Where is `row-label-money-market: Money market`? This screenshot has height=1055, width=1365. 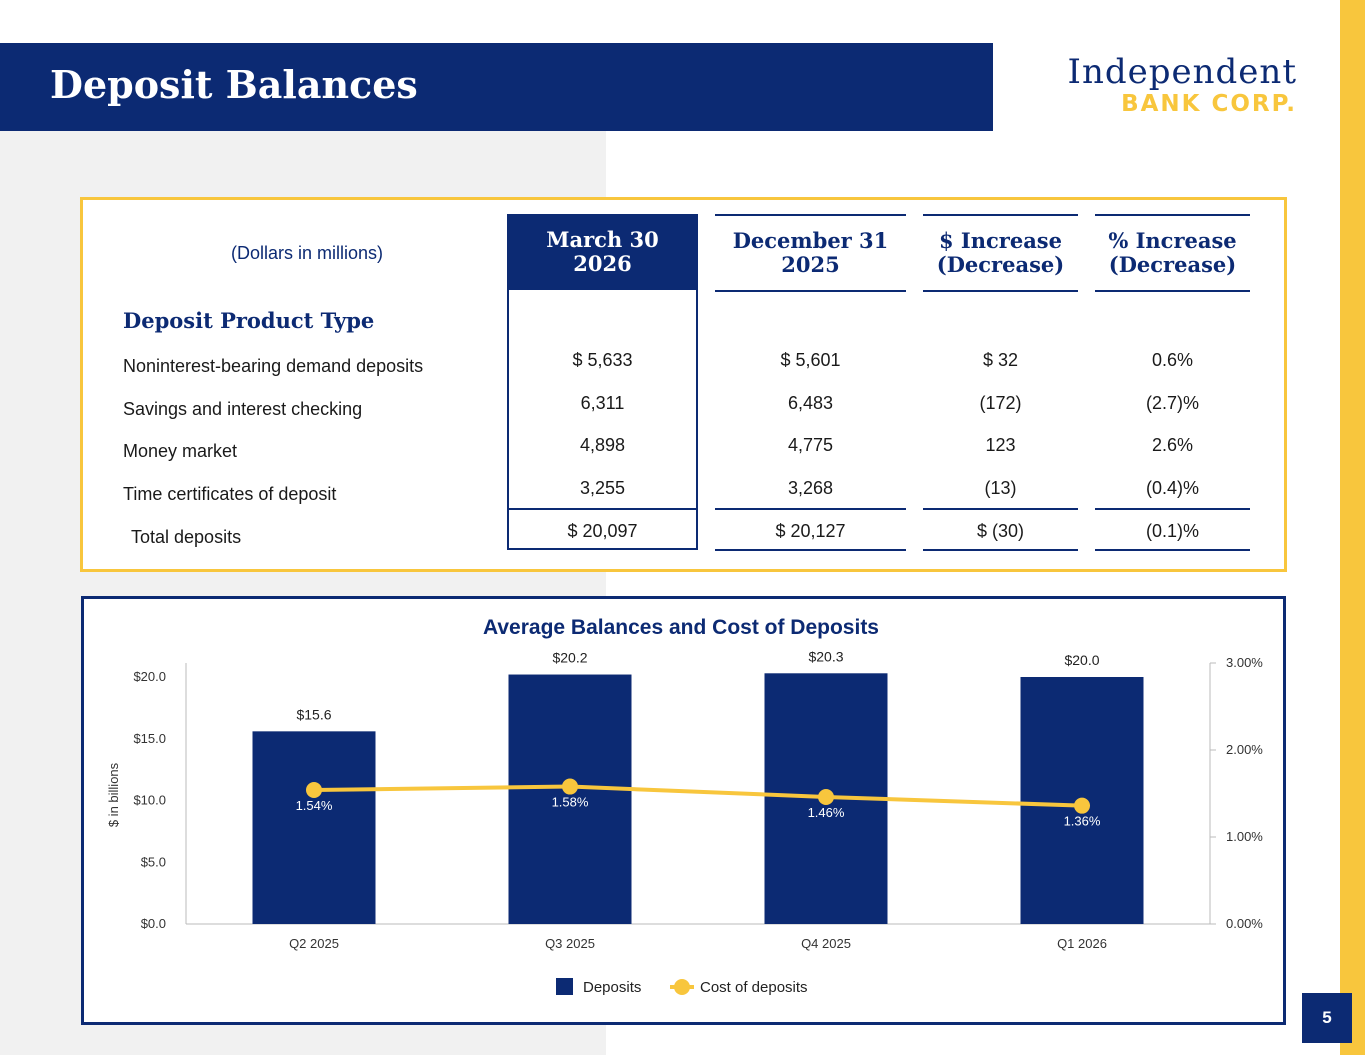
row-label-money-market: Money market is located at coordinates (180, 451).